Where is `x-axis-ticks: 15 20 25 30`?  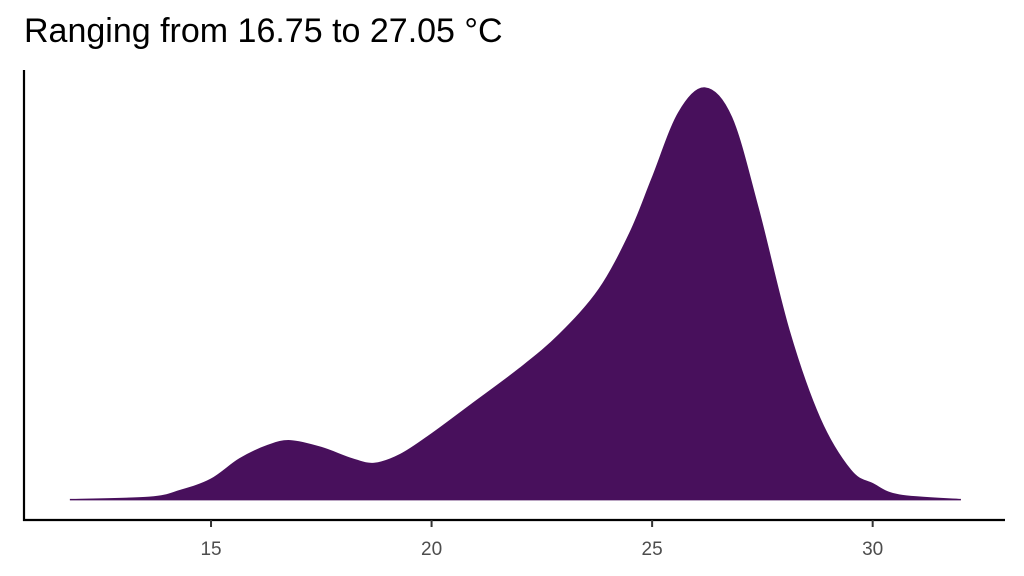 x-axis-ticks: 15 20 25 30 is located at coordinates (541, 540).